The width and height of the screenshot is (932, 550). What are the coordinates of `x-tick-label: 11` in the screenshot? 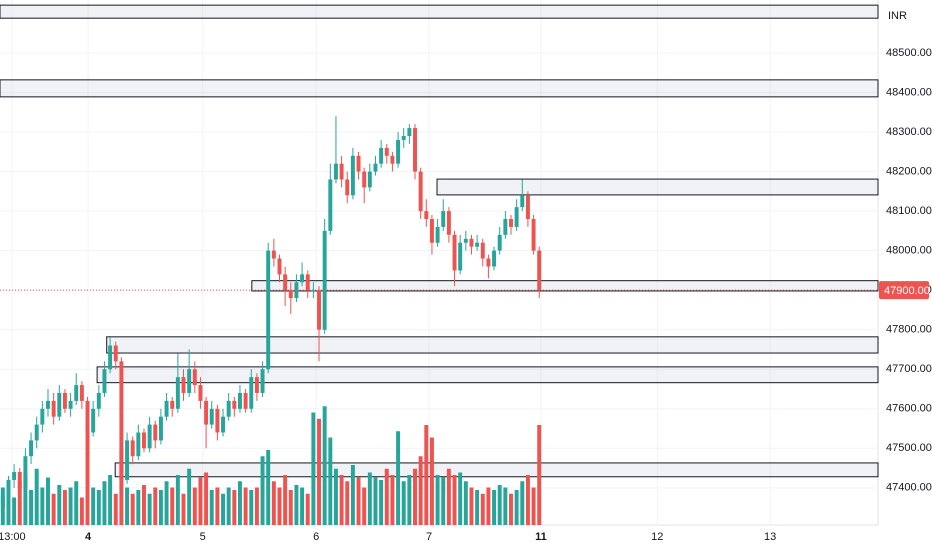 It's located at (541, 537).